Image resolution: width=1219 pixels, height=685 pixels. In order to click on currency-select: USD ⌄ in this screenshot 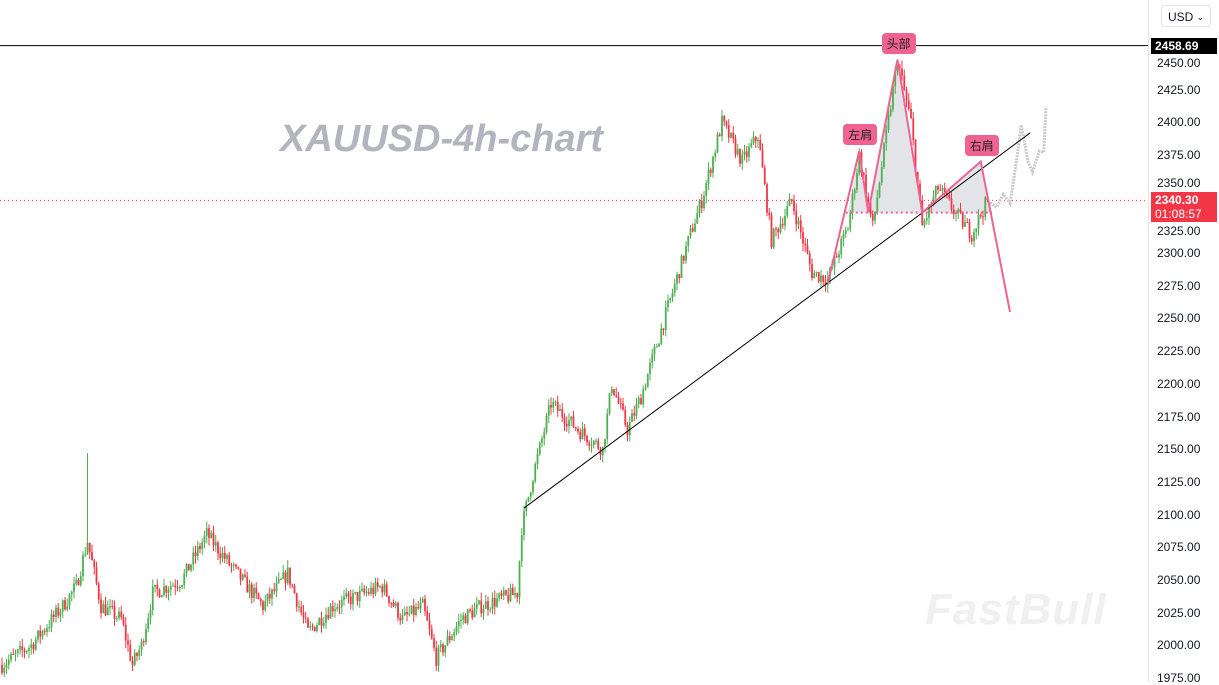, I will do `click(1186, 16)`.